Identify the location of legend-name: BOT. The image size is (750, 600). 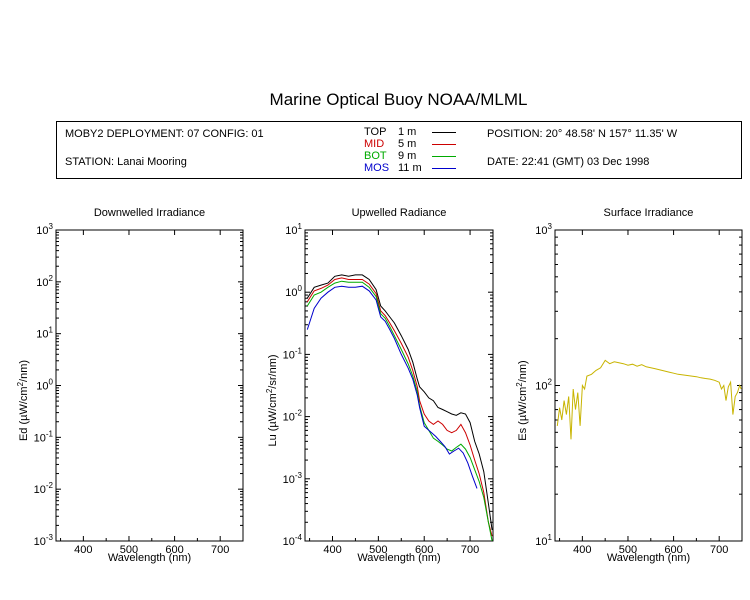
(375, 156).